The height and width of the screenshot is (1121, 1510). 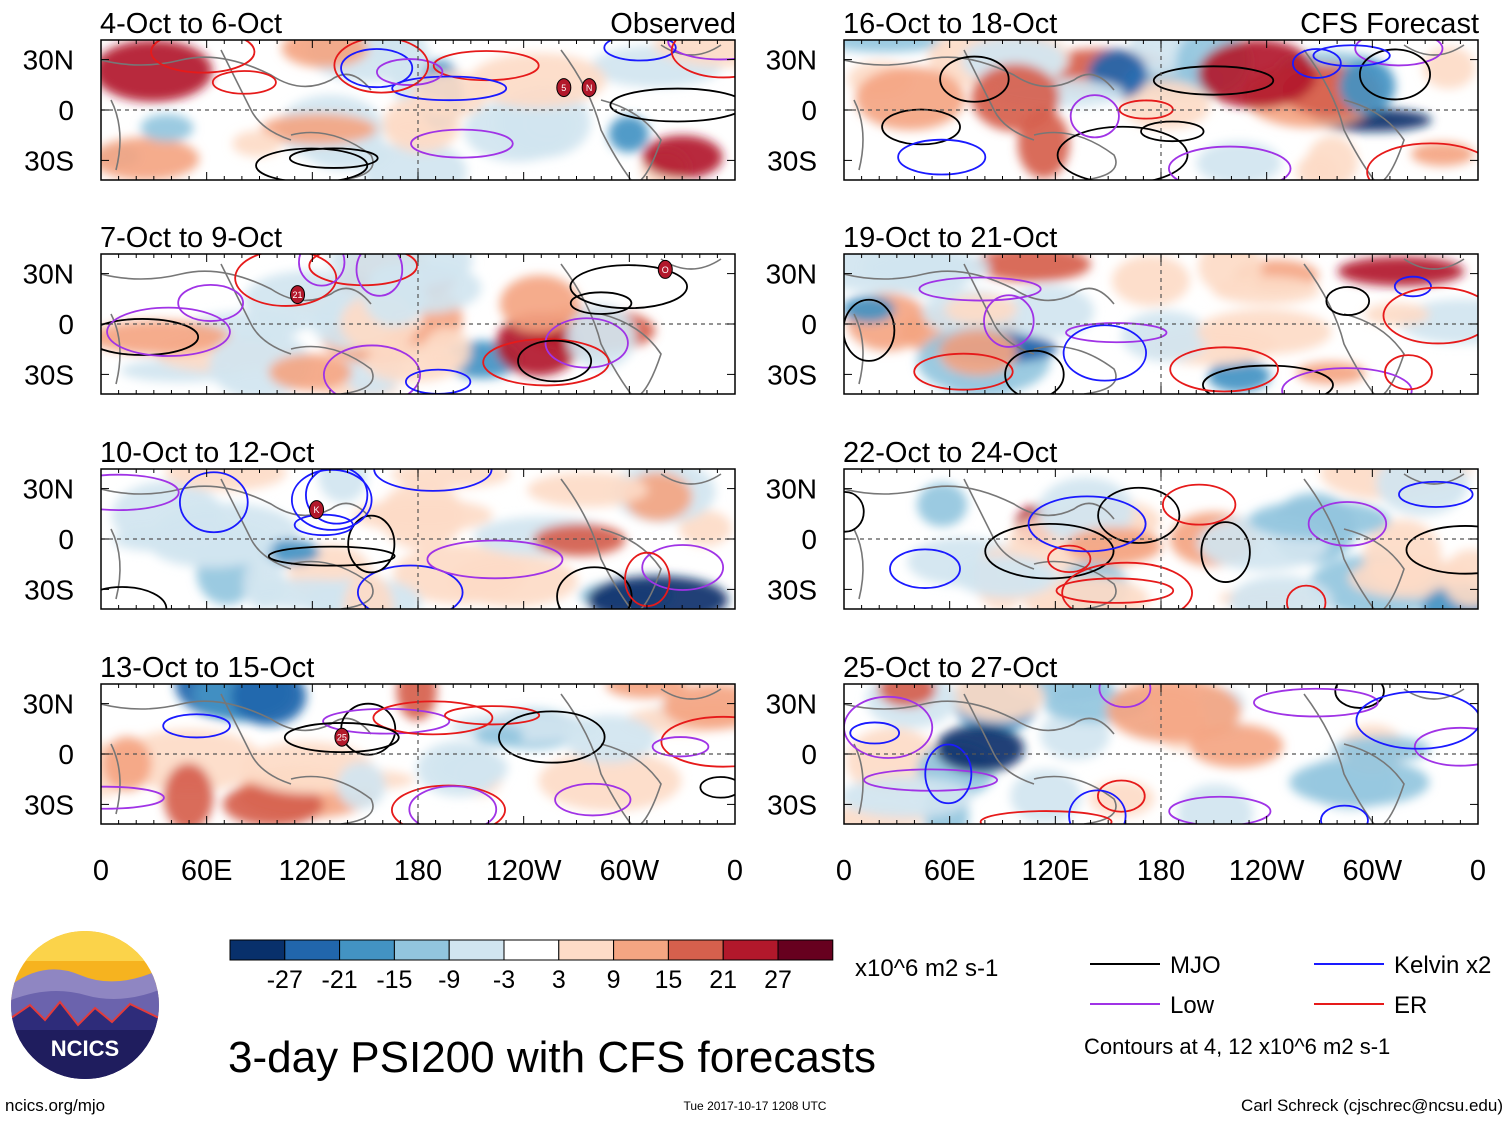 I want to click on colorbar-units: x10^6 m2 s-1, so click(x=926, y=968).